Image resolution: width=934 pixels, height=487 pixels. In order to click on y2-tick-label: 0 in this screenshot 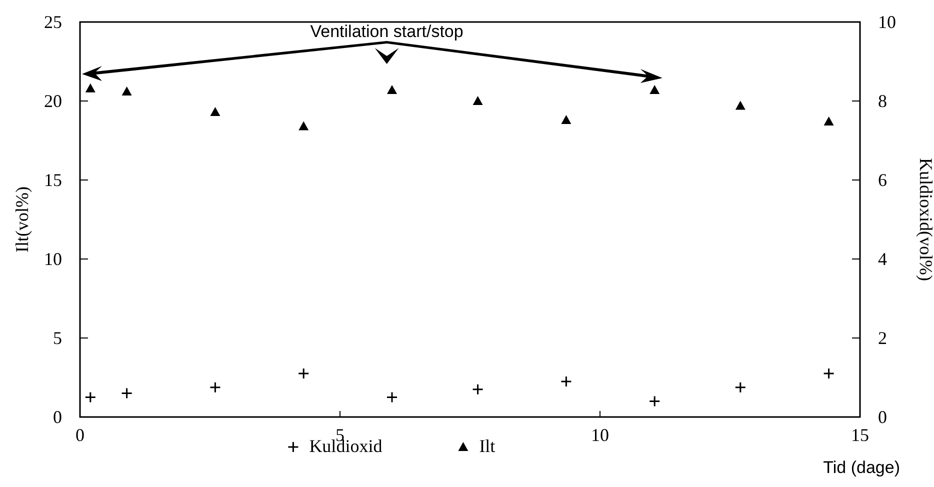, I will do `click(882, 417)`.